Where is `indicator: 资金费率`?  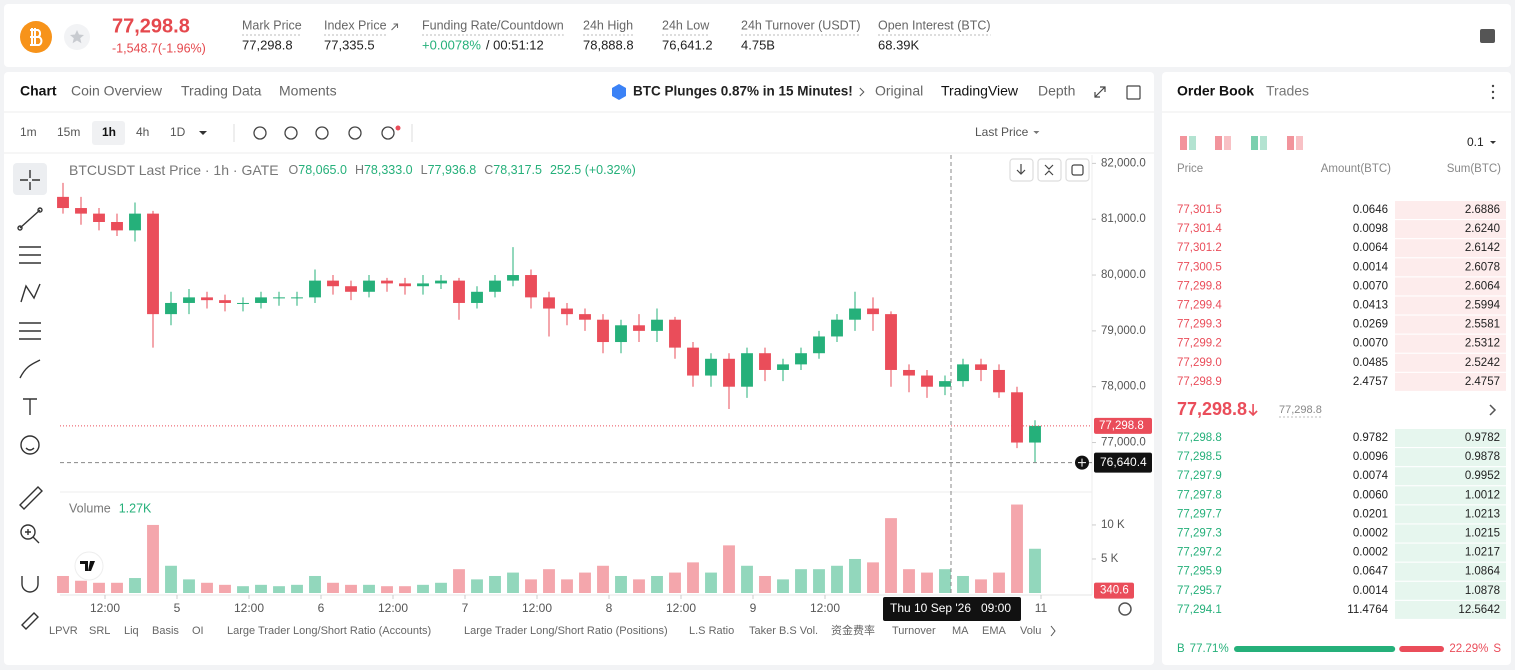
indicator: 资金费率 is located at coordinates (853, 630).